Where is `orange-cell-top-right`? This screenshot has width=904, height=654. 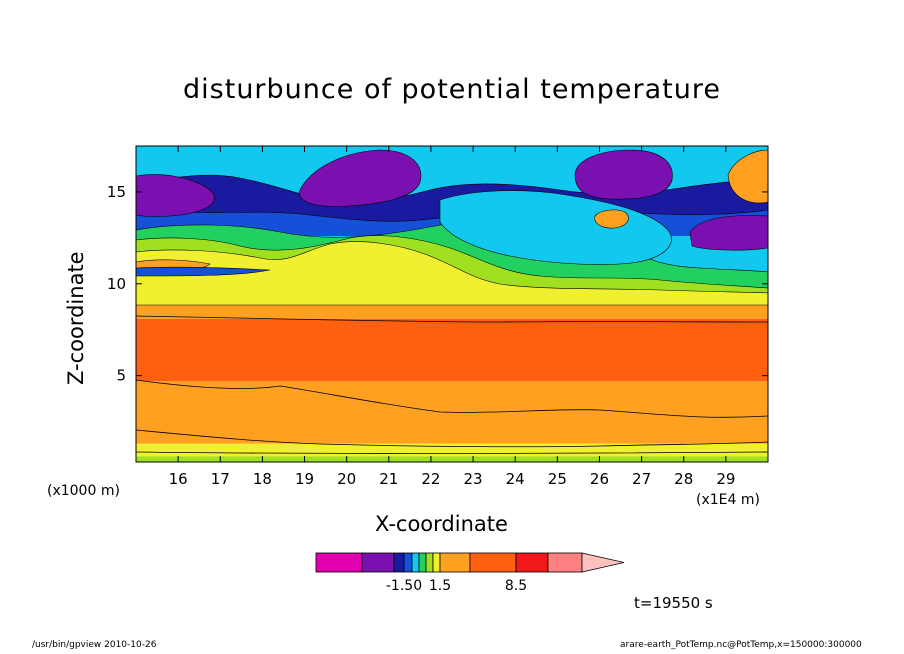 orange-cell-top-right is located at coordinates (747, 176).